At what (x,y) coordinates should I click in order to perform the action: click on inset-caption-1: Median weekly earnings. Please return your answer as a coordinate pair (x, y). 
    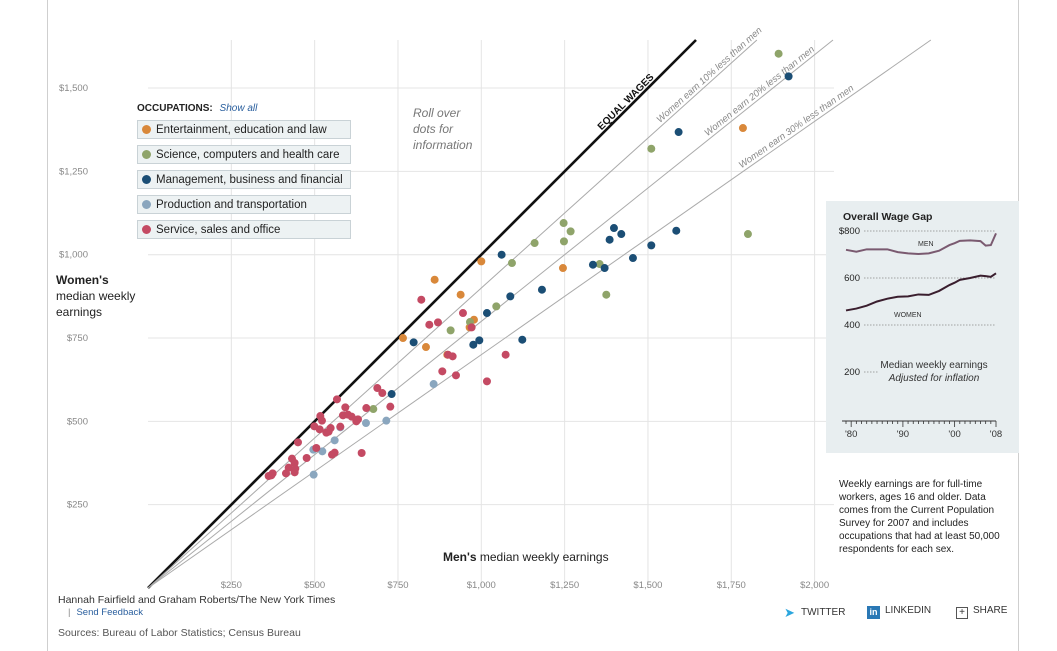
    Looking at the image, I should click on (933, 365).